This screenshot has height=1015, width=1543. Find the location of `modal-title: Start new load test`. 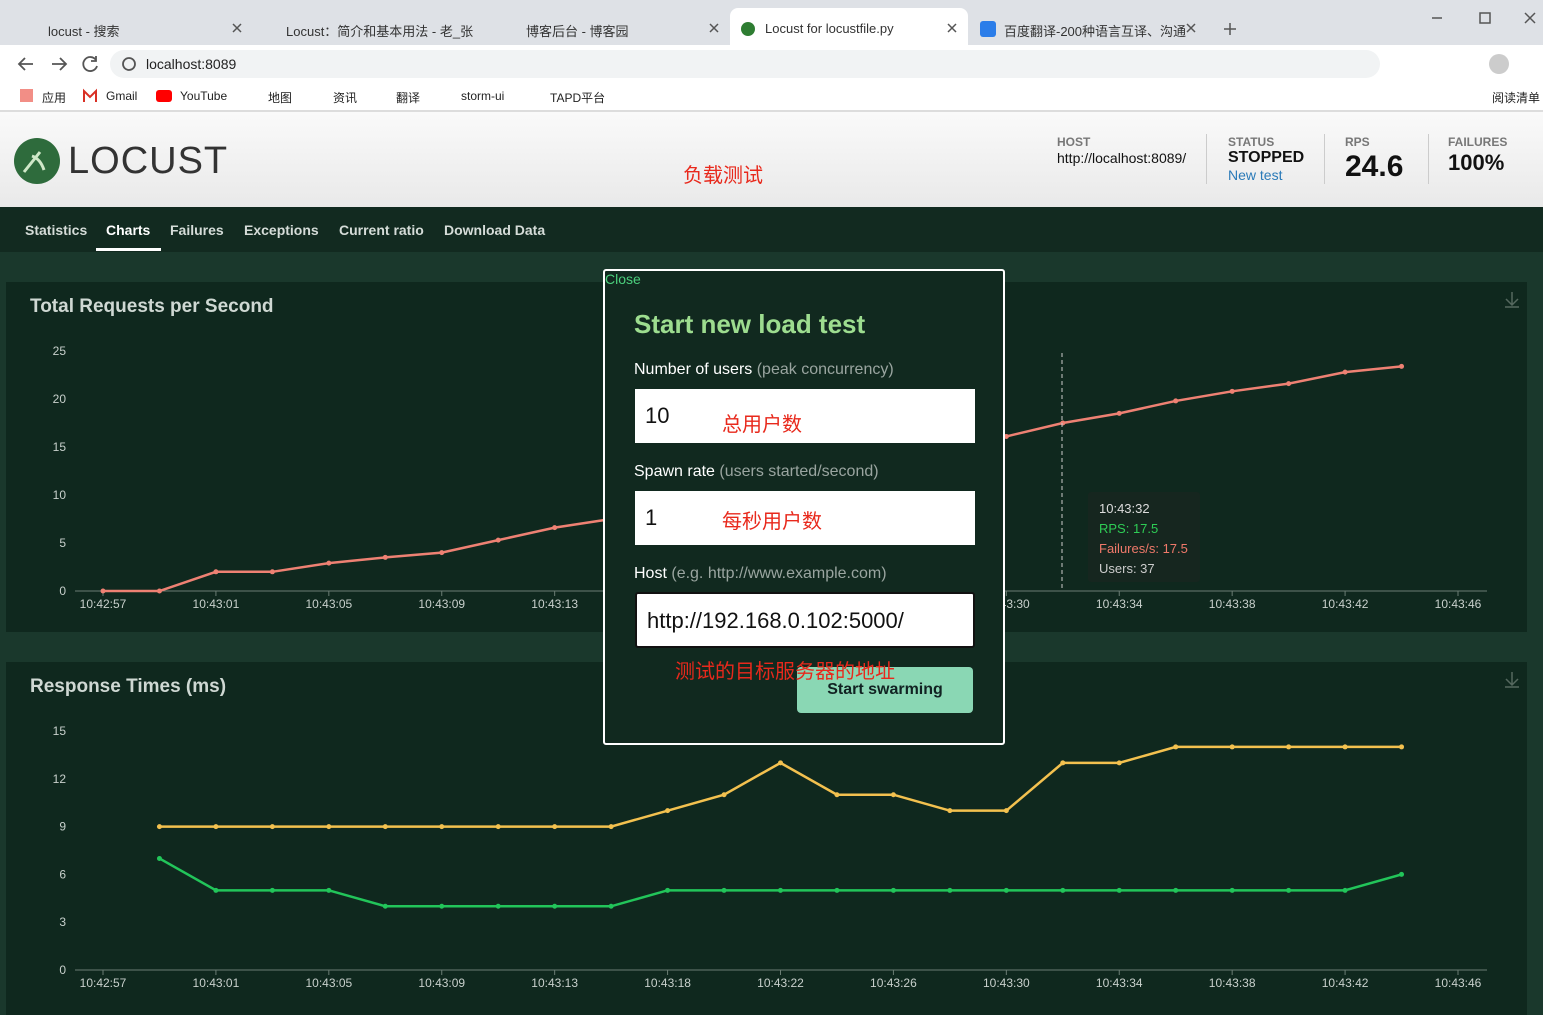

modal-title: Start new load test is located at coordinates (750, 324).